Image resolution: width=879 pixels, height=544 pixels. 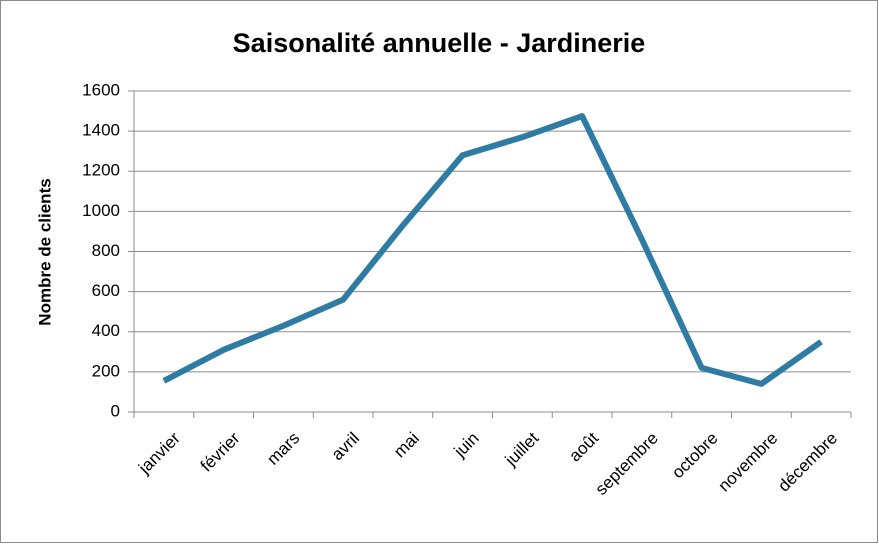 What do you see at coordinates (101, 170) in the screenshot?
I see `y-tick-label: 1200` at bounding box center [101, 170].